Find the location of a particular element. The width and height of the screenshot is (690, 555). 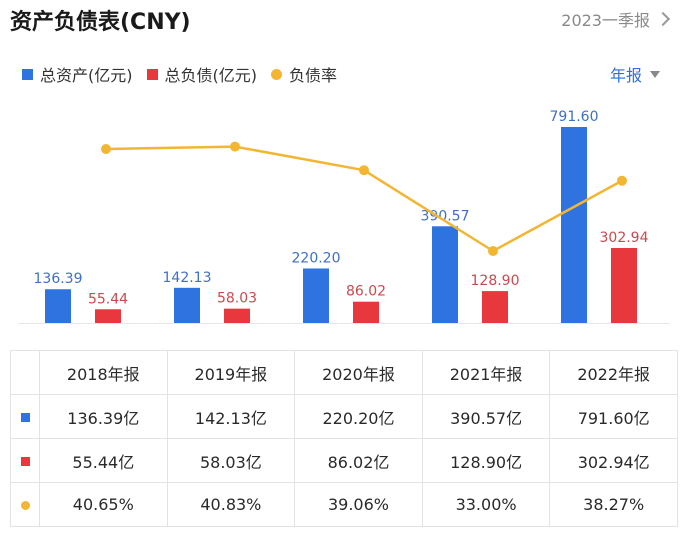

table-cell: 302.94亿 is located at coordinates (613, 460).